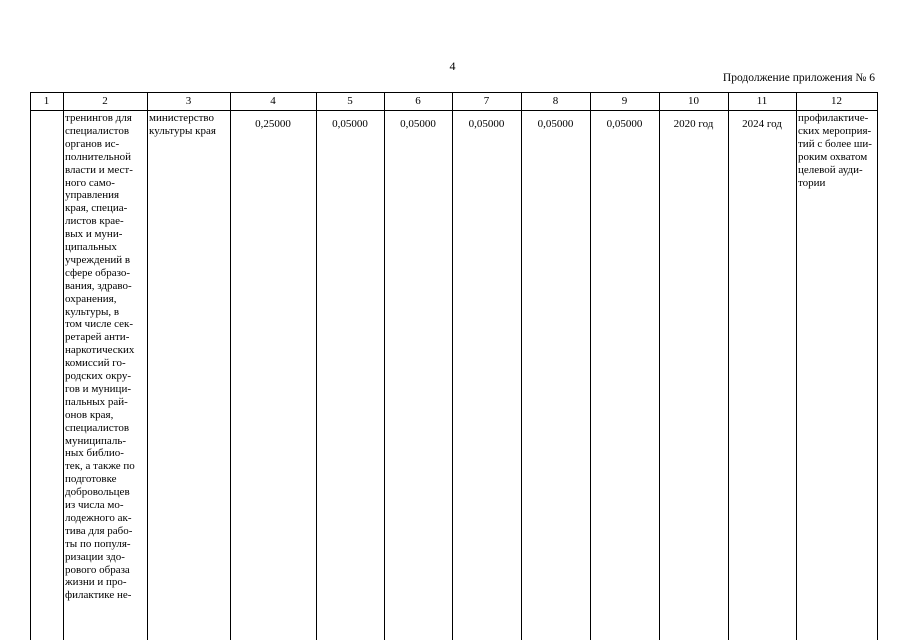  What do you see at coordinates (98, 156) in the screenshot?
I see `cell-line: полнительной` at bounding box center [98, 156].